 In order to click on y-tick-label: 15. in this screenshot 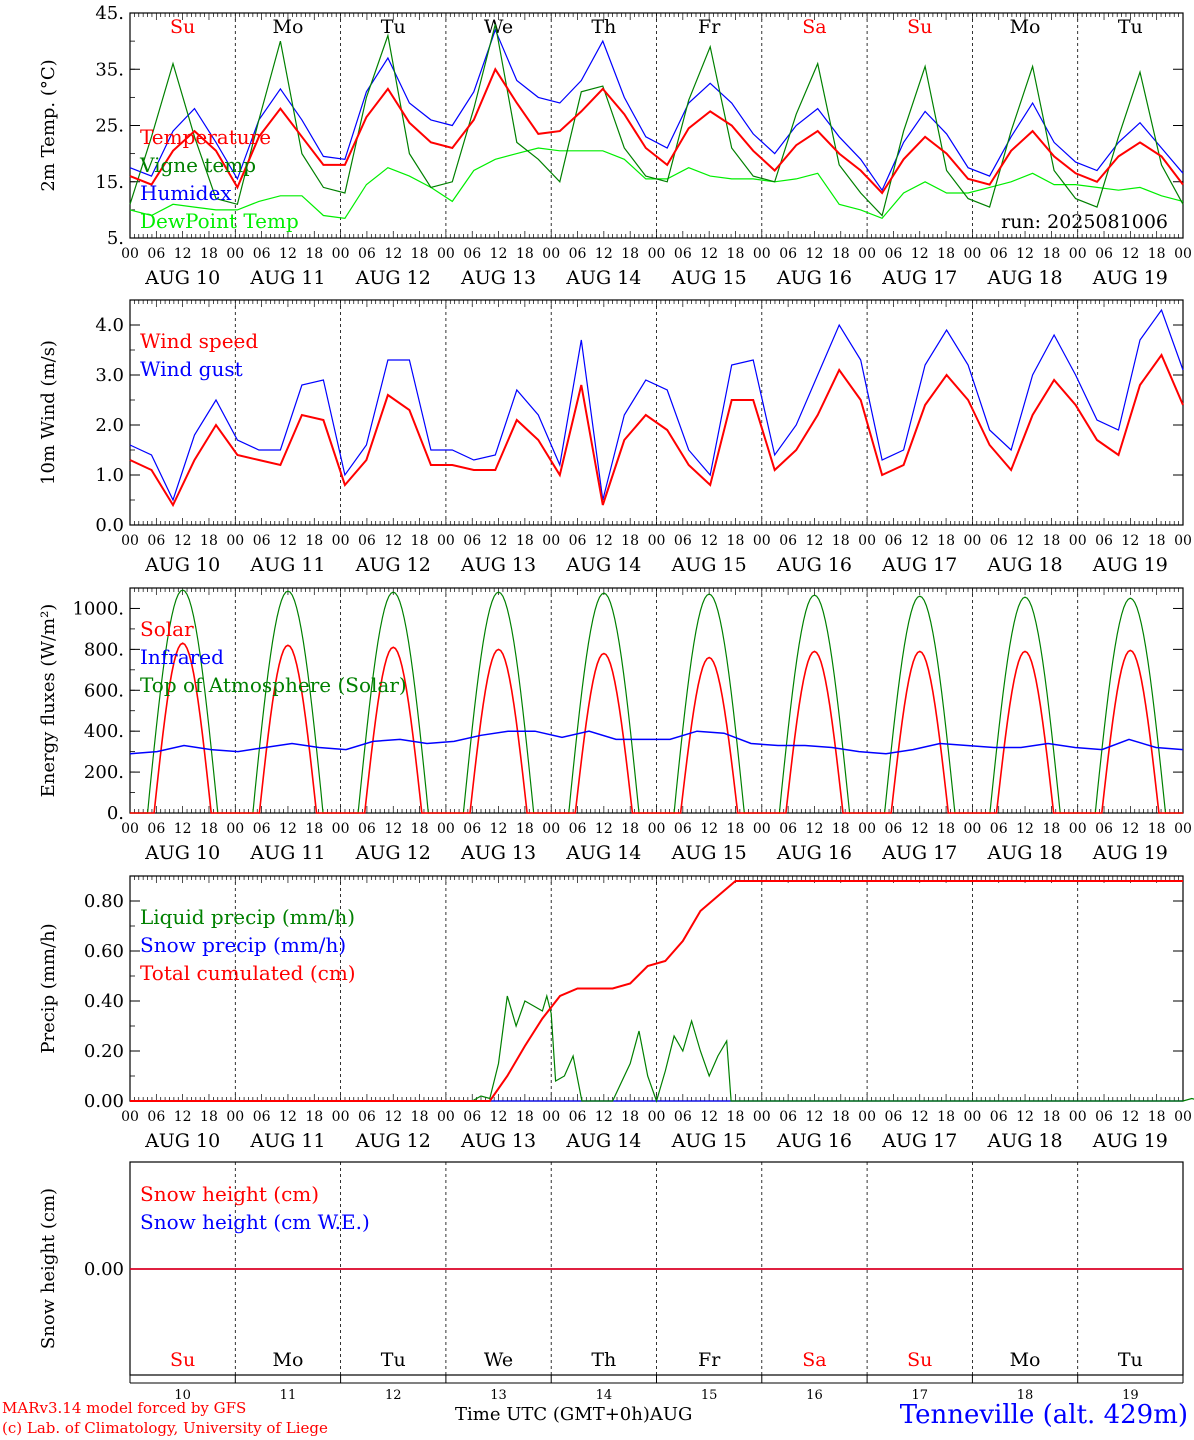, I will do `click(109, 182)`.